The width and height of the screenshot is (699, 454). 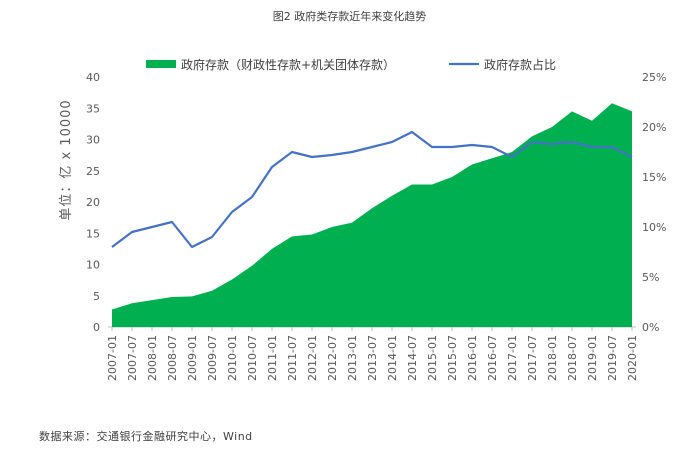 I want to click on x-tick-label: 2008-01, so click(x=152, y=358).